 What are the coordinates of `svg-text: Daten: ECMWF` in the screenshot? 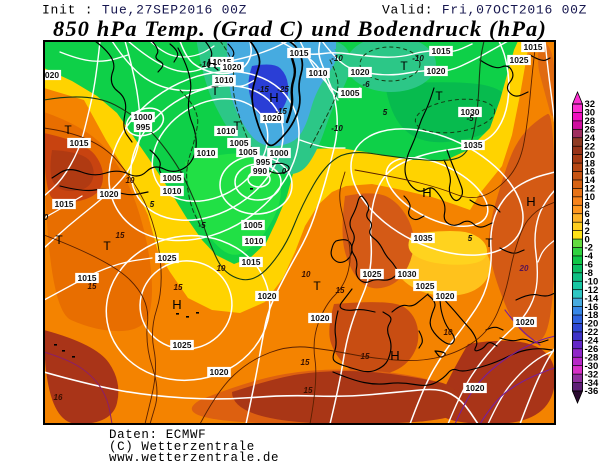 It's located at (157, 435).